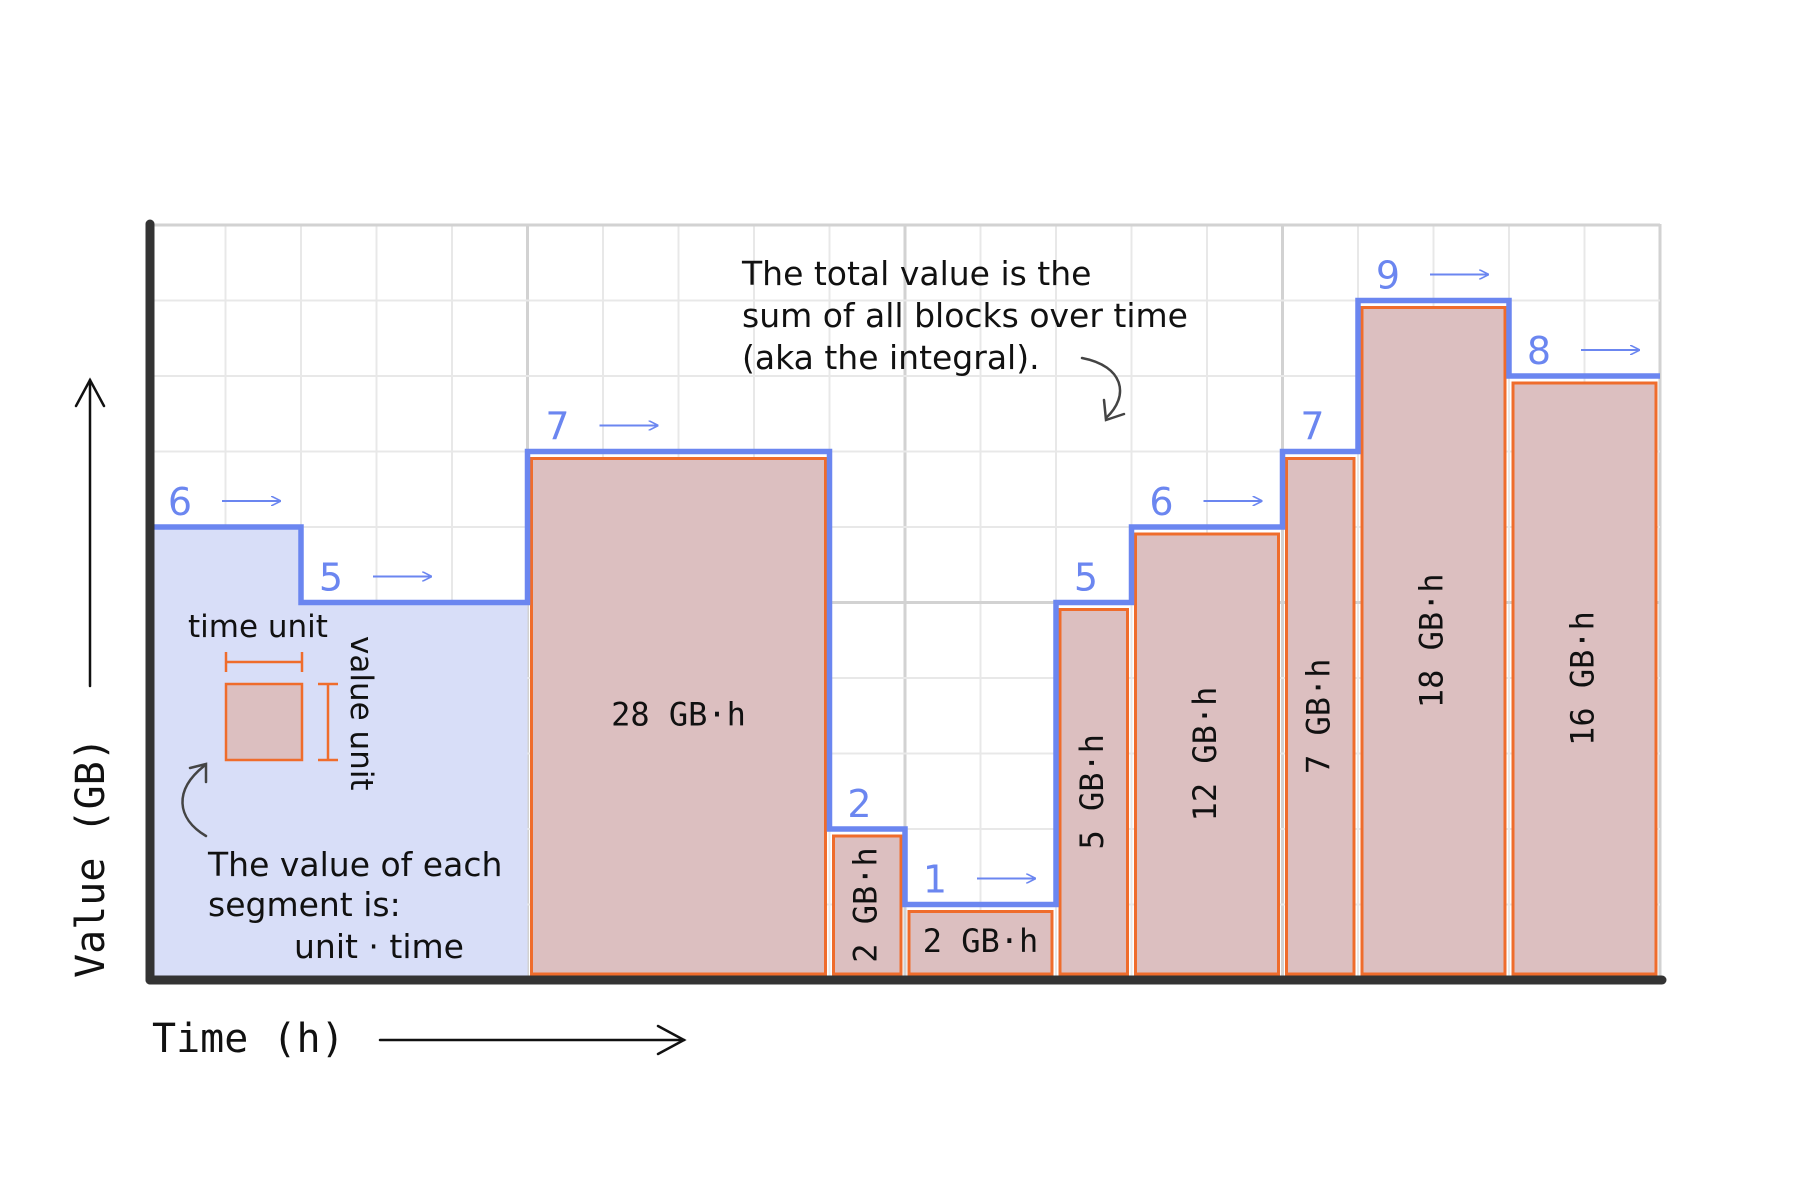 The image size is (1800, 1200). What do you see at coordinates (91, 857) in the screenshot?
I see `y-axis-label: Value (GB)` at bounding box center [91, 857].